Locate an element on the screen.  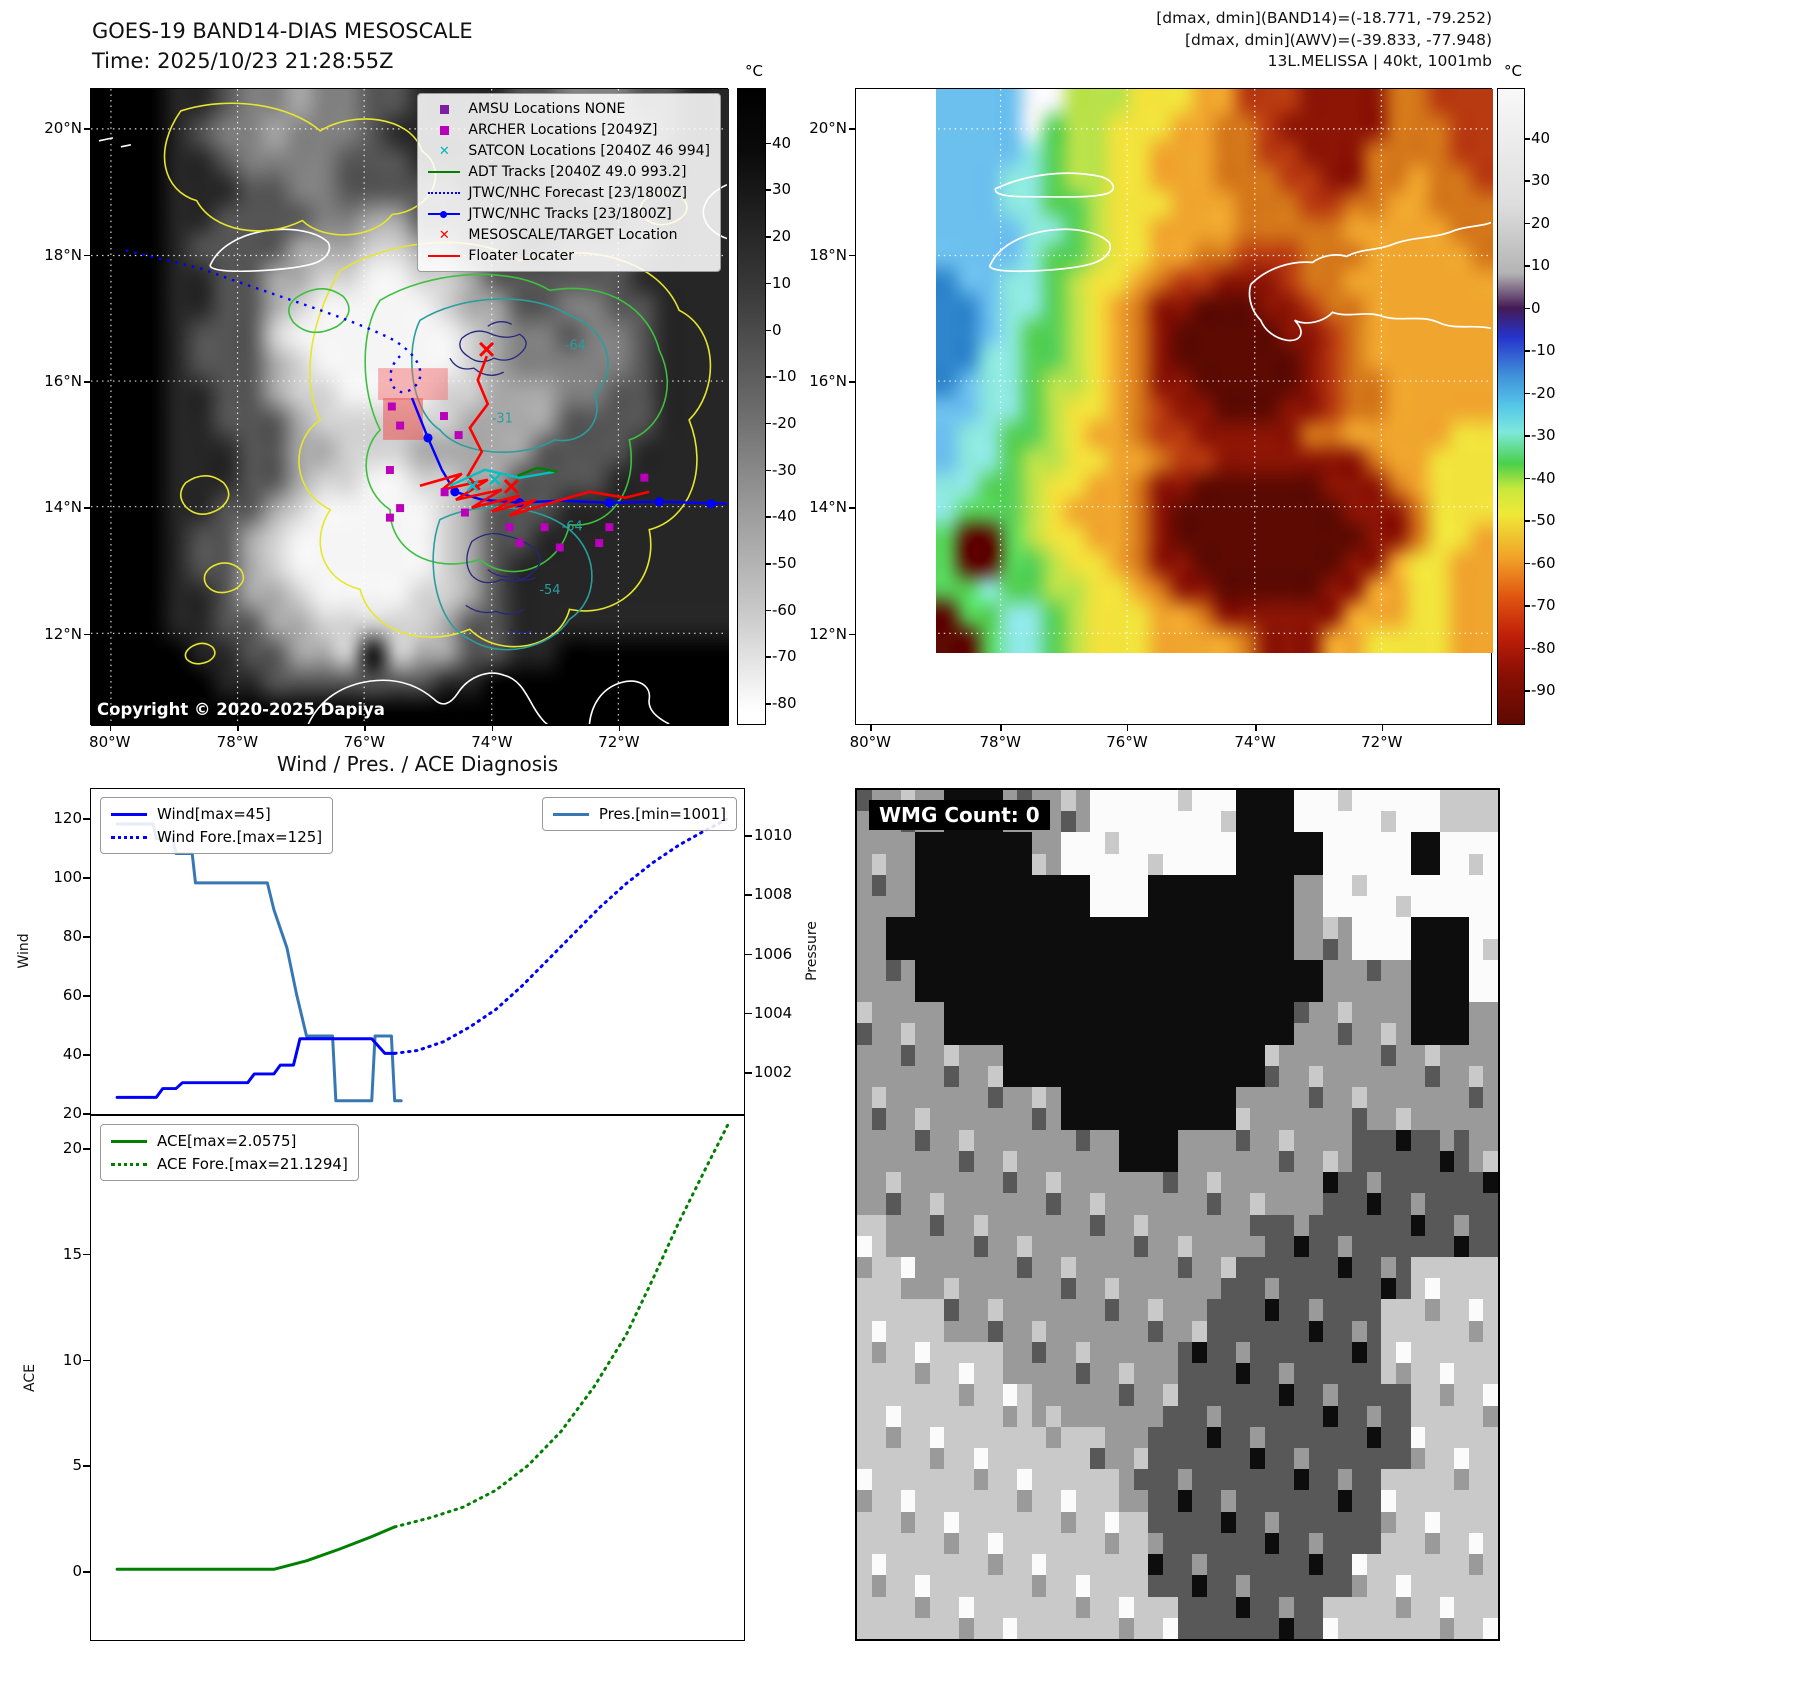
y-tick-label: 1010 is located at coordinates (773, 835).